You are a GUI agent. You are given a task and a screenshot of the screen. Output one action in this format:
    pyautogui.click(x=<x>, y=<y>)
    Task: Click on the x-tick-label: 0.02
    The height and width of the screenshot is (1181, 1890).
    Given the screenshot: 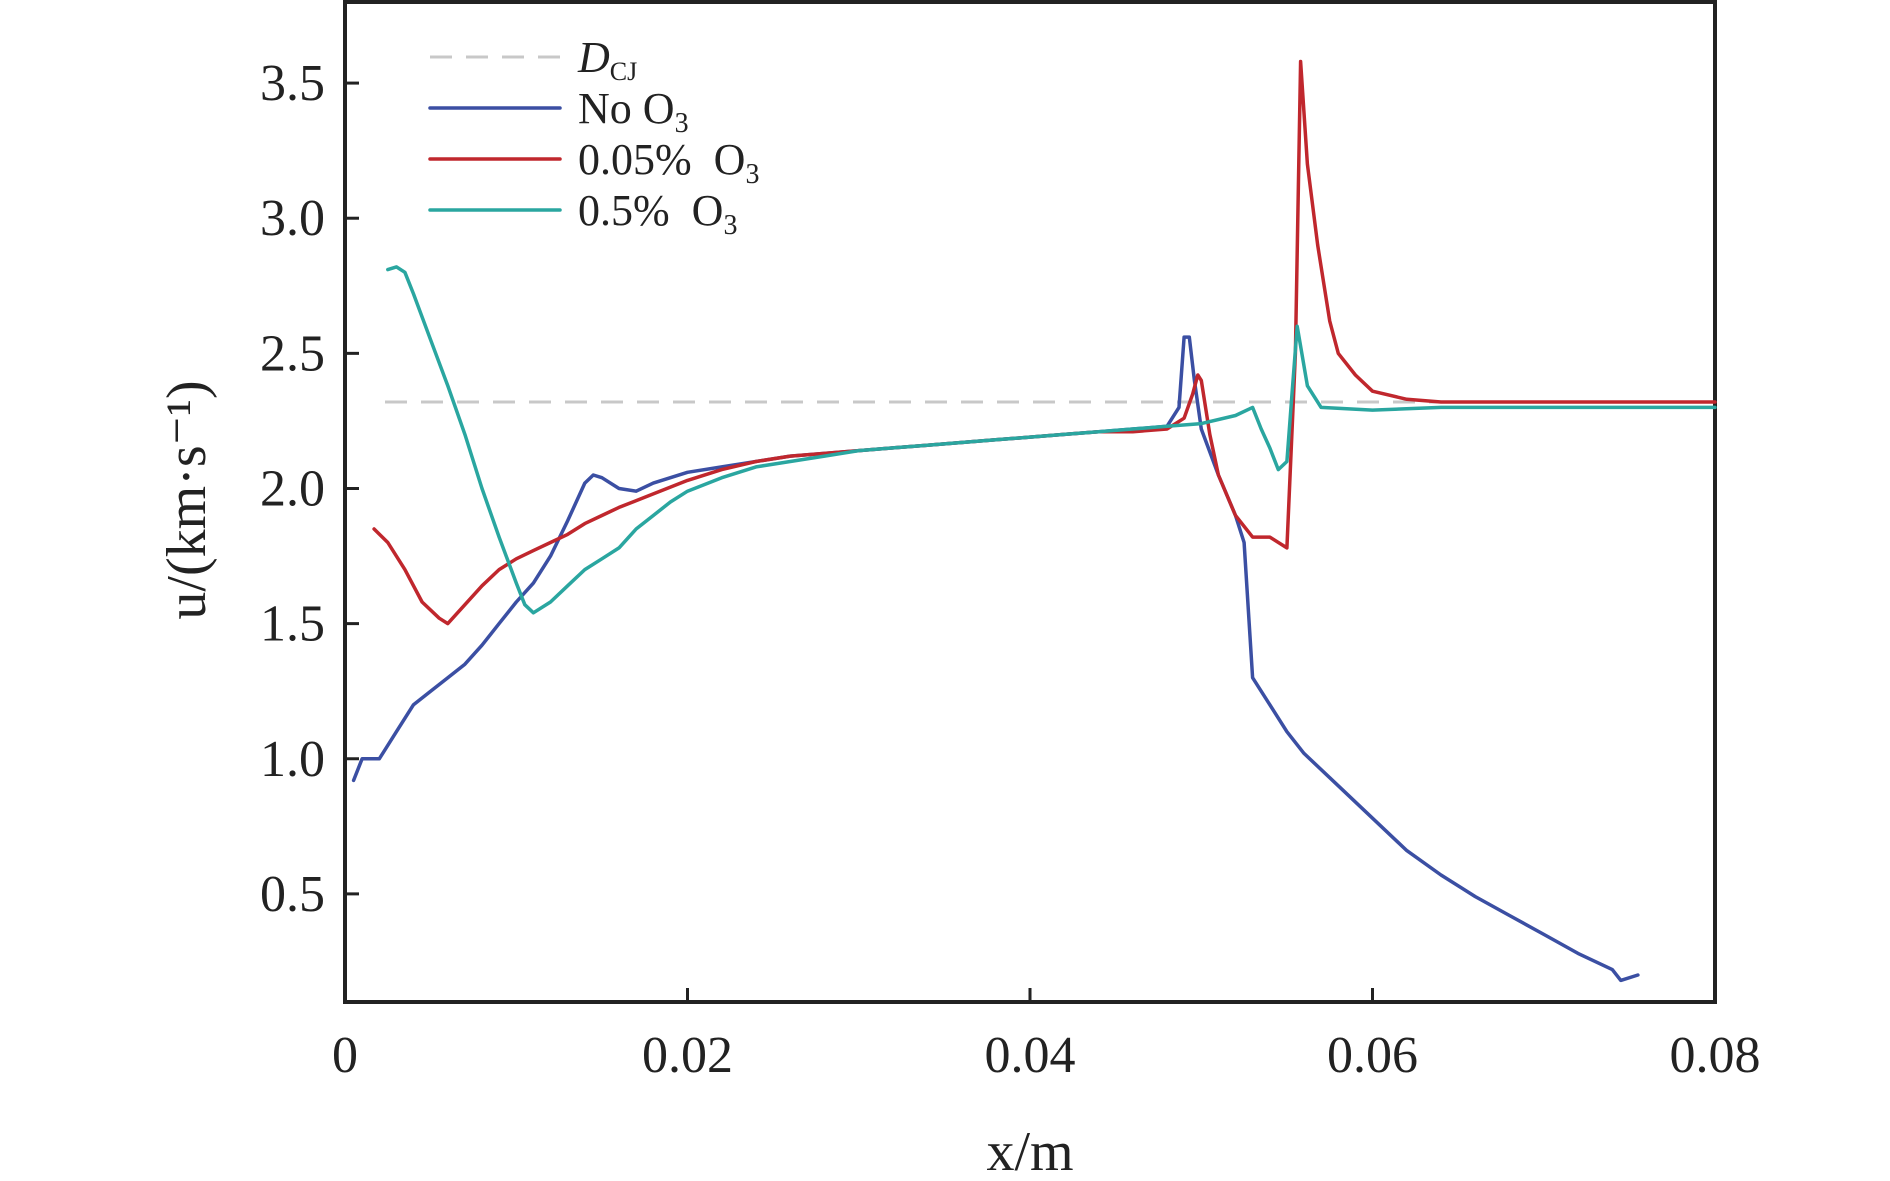 What is the action you would take?
    pyautogui.click(x=687, y=1055)
    